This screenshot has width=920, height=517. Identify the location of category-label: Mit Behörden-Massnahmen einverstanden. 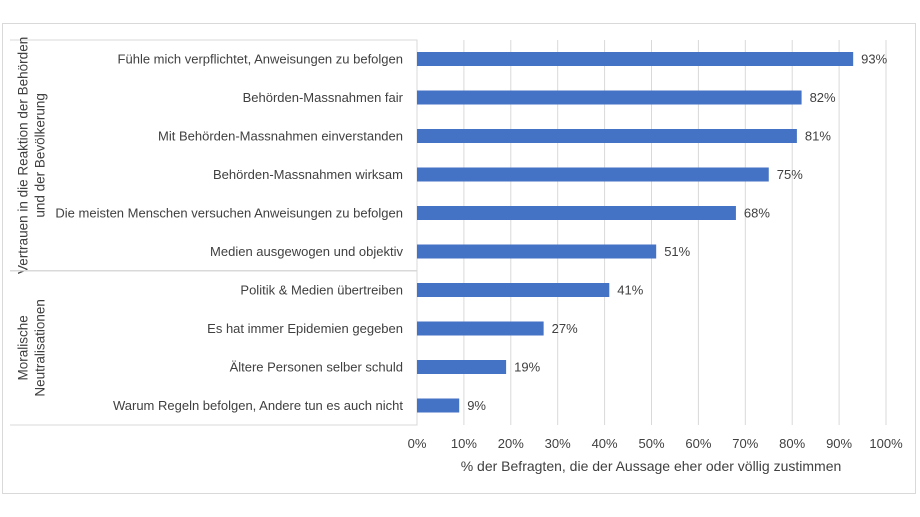
(280, 136).